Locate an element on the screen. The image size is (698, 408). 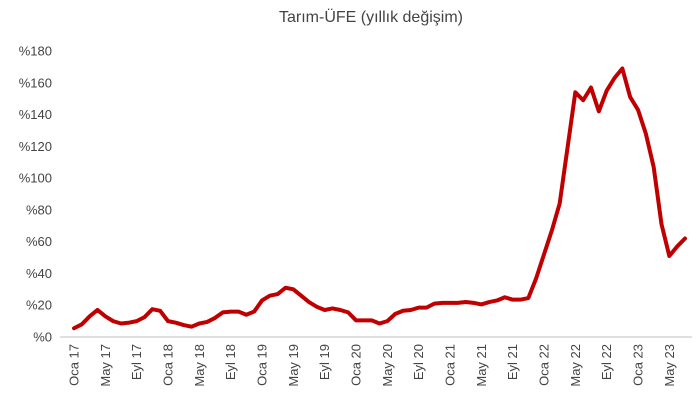
y-tick-label: %100 is located at coordinates (35, 178).